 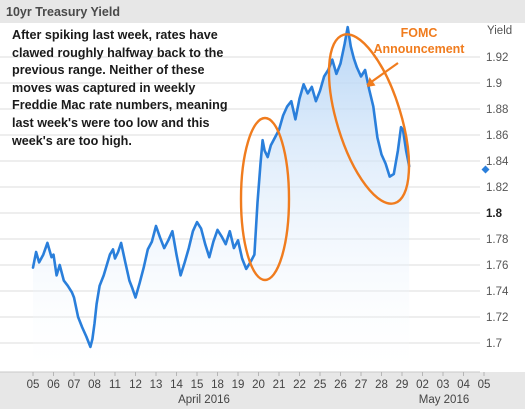 I want to click on x-tick-label: 20, so click(x=258, y=385).